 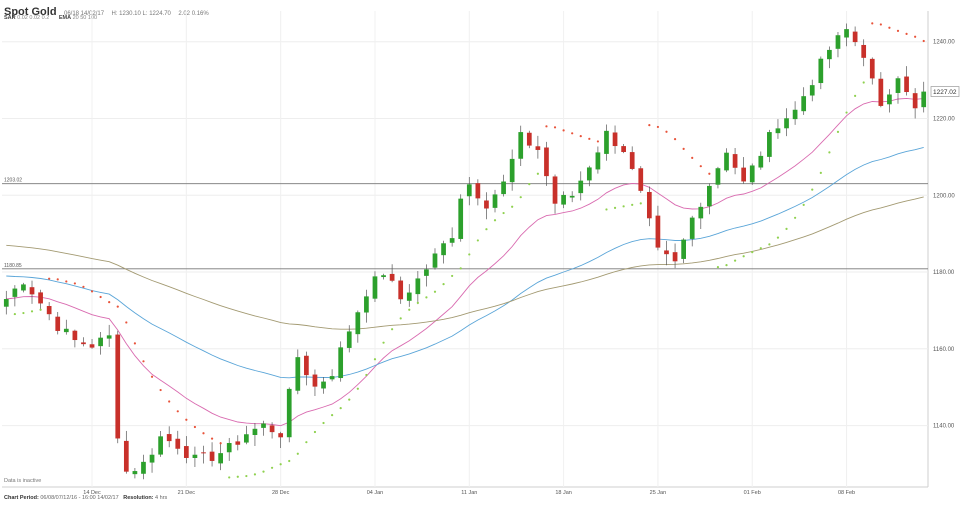 I want to click on study-sar-name: SAR, so click(x=10, y=18).